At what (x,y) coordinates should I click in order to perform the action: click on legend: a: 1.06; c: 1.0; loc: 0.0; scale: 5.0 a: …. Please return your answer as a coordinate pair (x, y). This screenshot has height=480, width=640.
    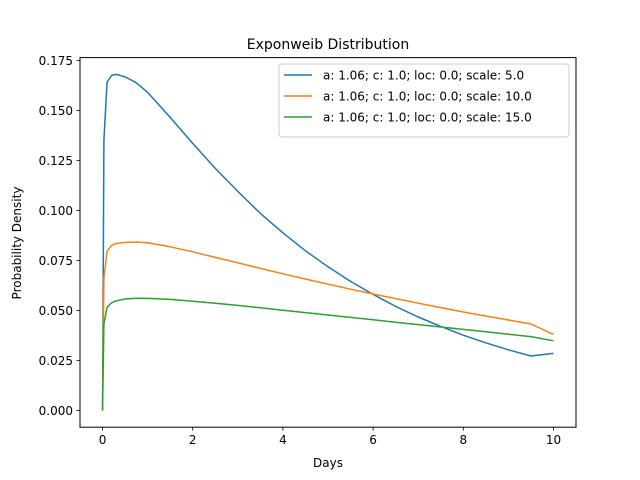
    Looking at the image, I should click on (424, 100).